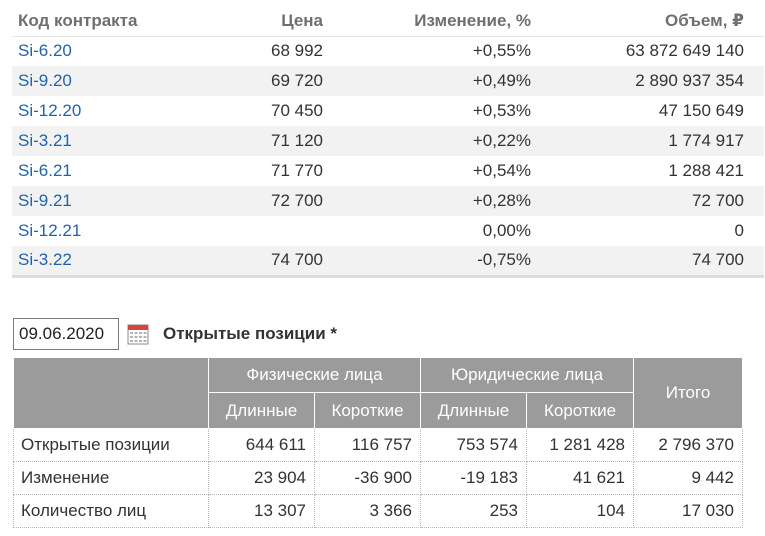 The height and width of the screenshot is (536, 765). I want to click on contract-change: +0,49%, so click(435, 81).